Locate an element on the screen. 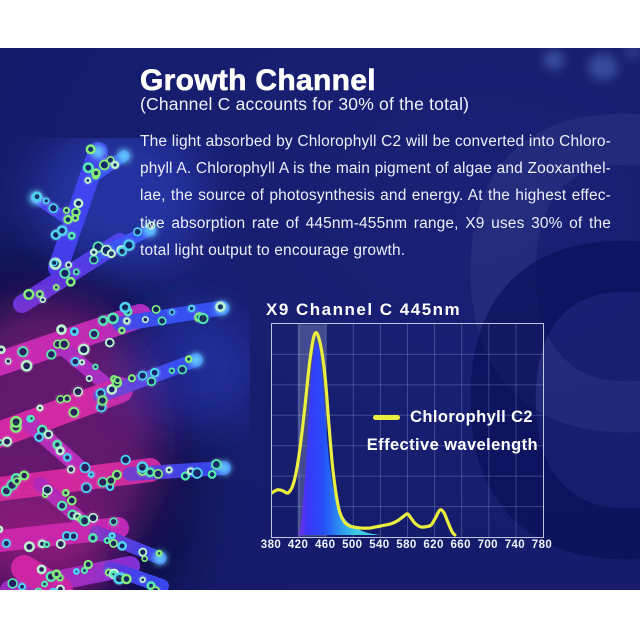 The width and height of the screenshot is (640, 640). legend-item-chlorophyll: Chlorophyll C2 is located at coordinates (453, 417).